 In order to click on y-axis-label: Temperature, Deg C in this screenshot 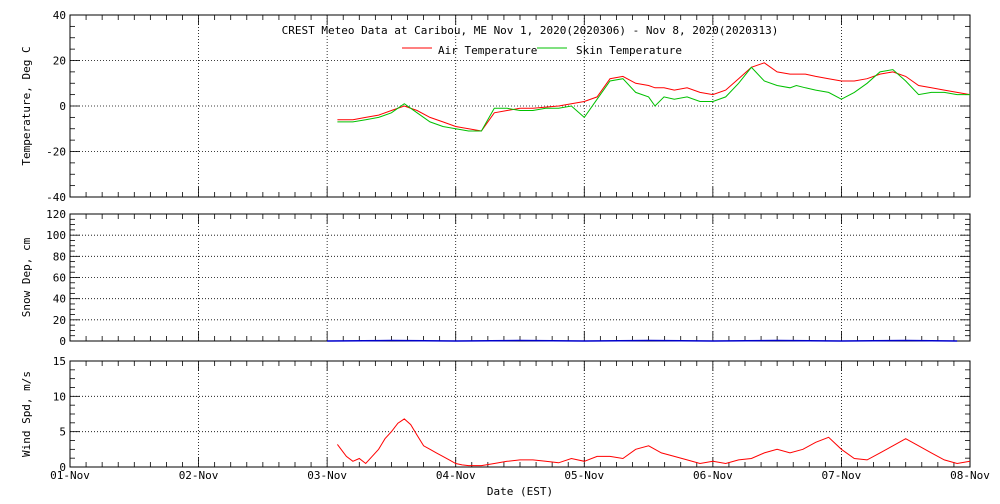, I will do `click(26, 105)`.